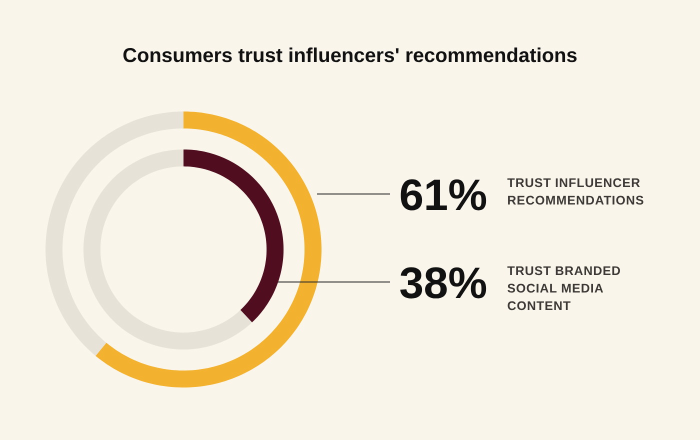 The height and width of the screenshot is (440, 700). I want to click on slice-label: TRUST INFLUENCER RECOMMENDATIONS, so click(575, 191).